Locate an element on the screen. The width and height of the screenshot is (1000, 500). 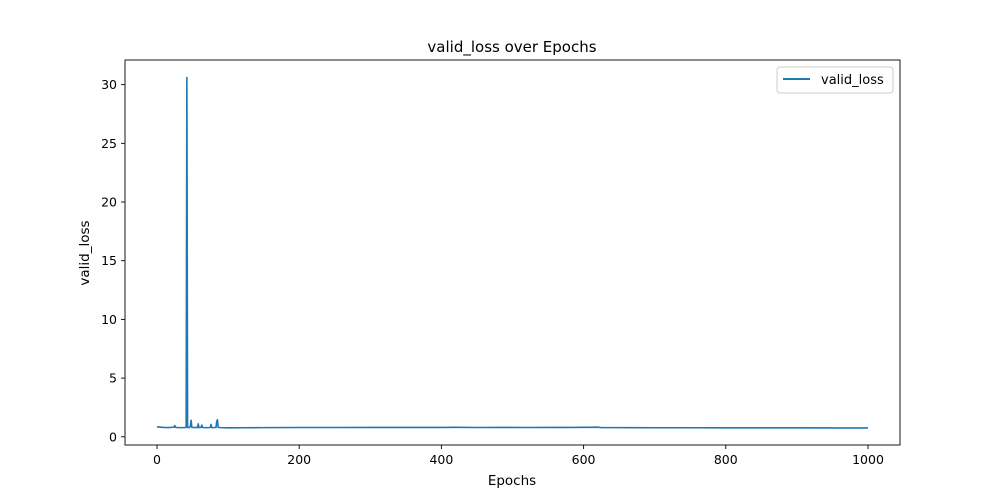
legend: valid_loss is located at coordinates (835, 80).